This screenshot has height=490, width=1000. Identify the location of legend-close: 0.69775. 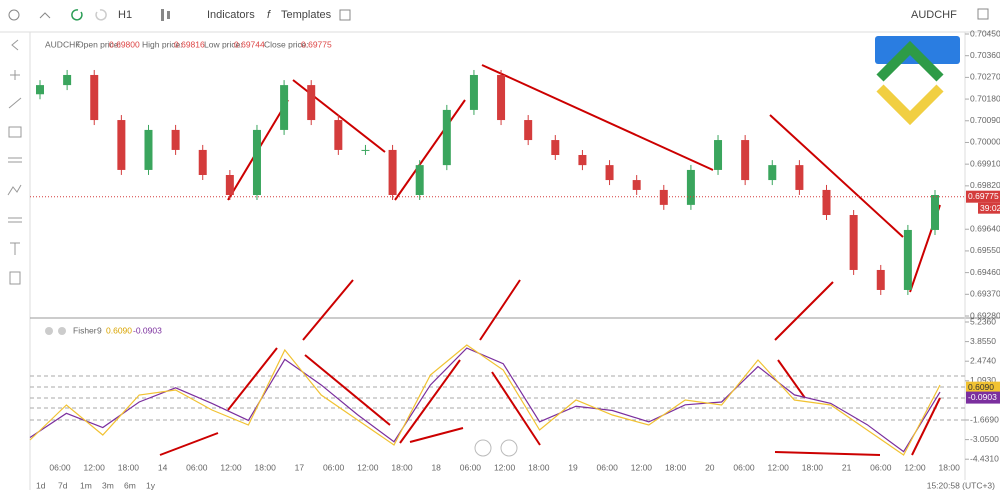
(316, 44).